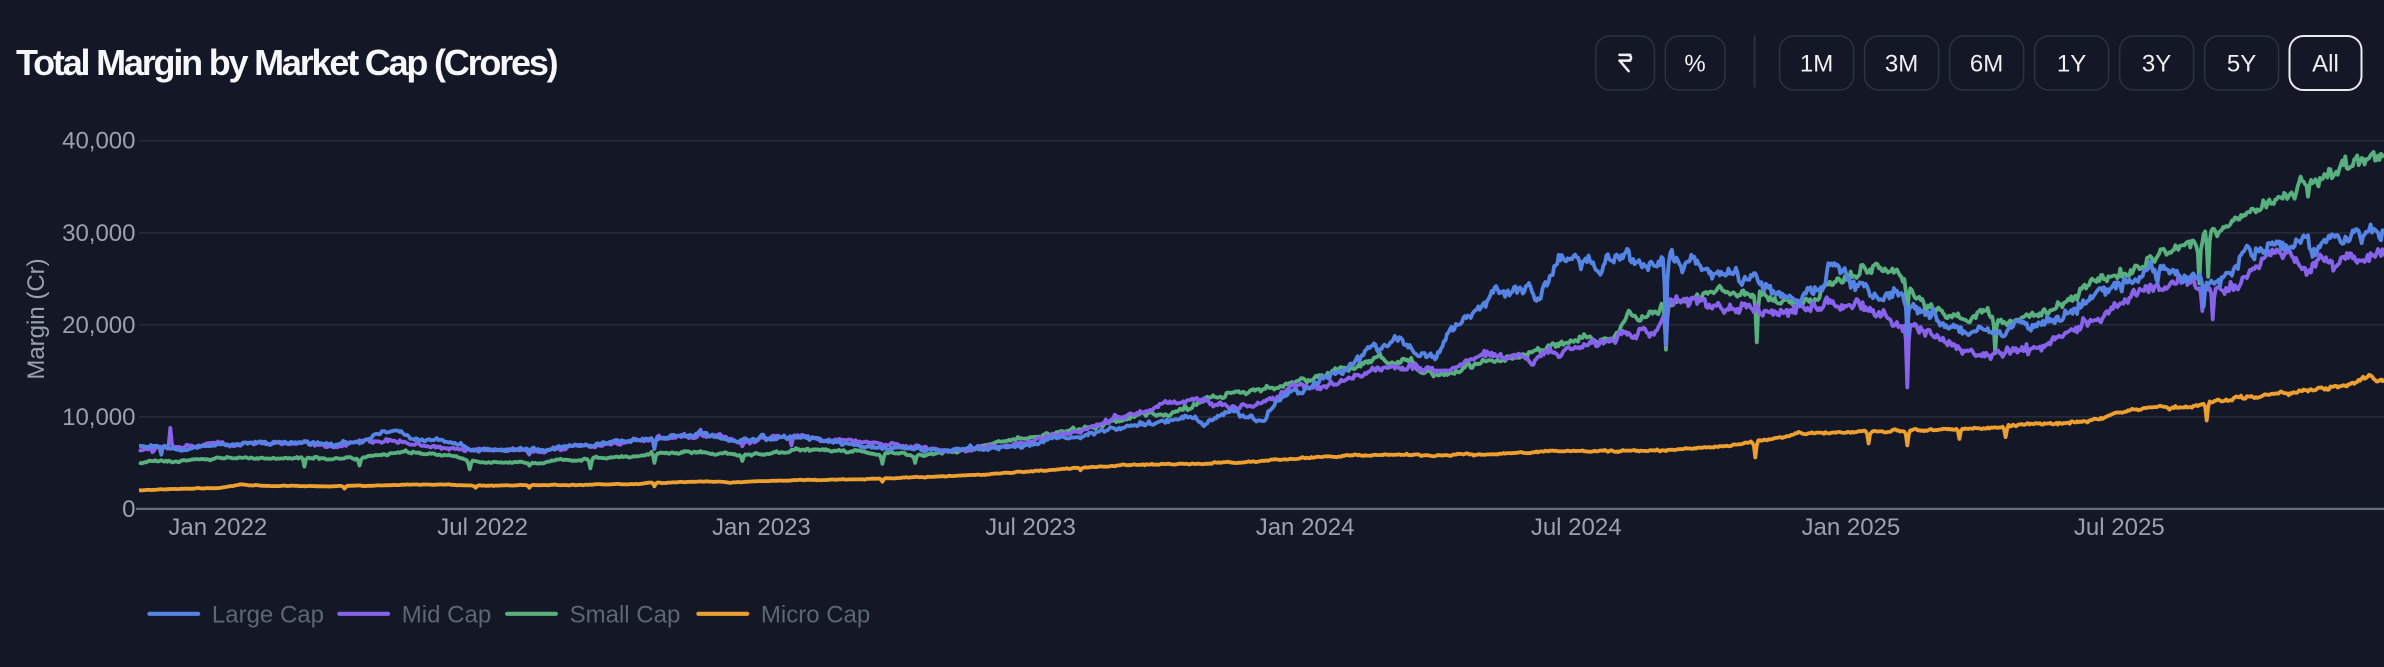  What do you see at coordinates (36, 318) in the screenshot?
I see `svg-text: Margin (Cr)` at bounding box center [36, 318].